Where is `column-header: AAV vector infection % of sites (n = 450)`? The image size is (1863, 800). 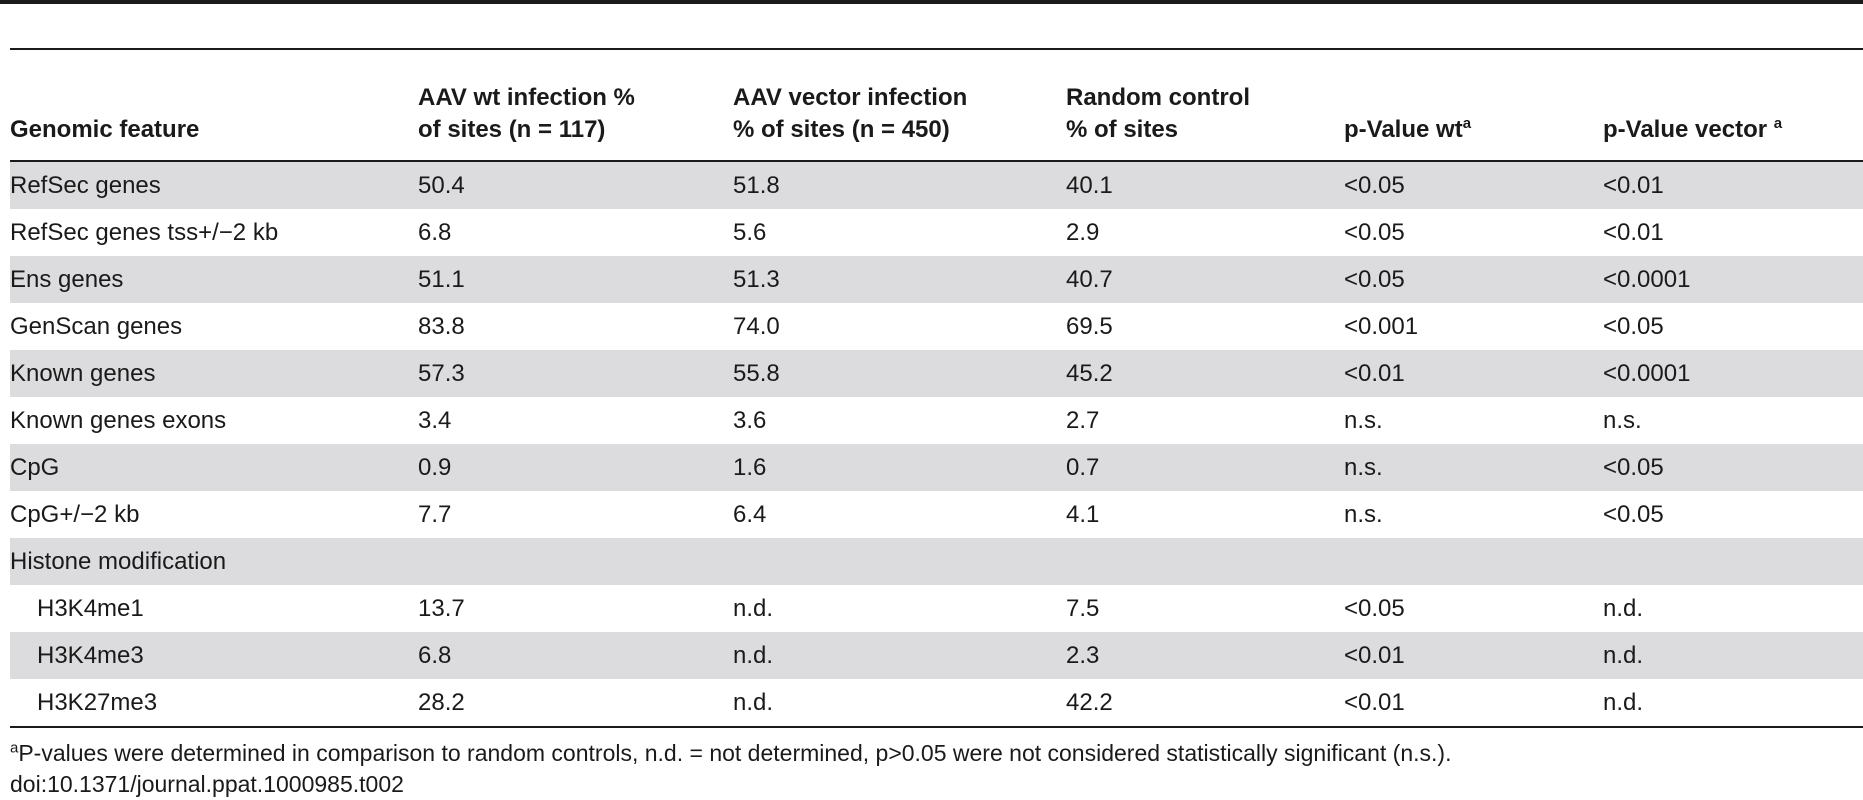
column-header: AAV vector infection % of sites (n = 450) is located at coordinates (899, 105).